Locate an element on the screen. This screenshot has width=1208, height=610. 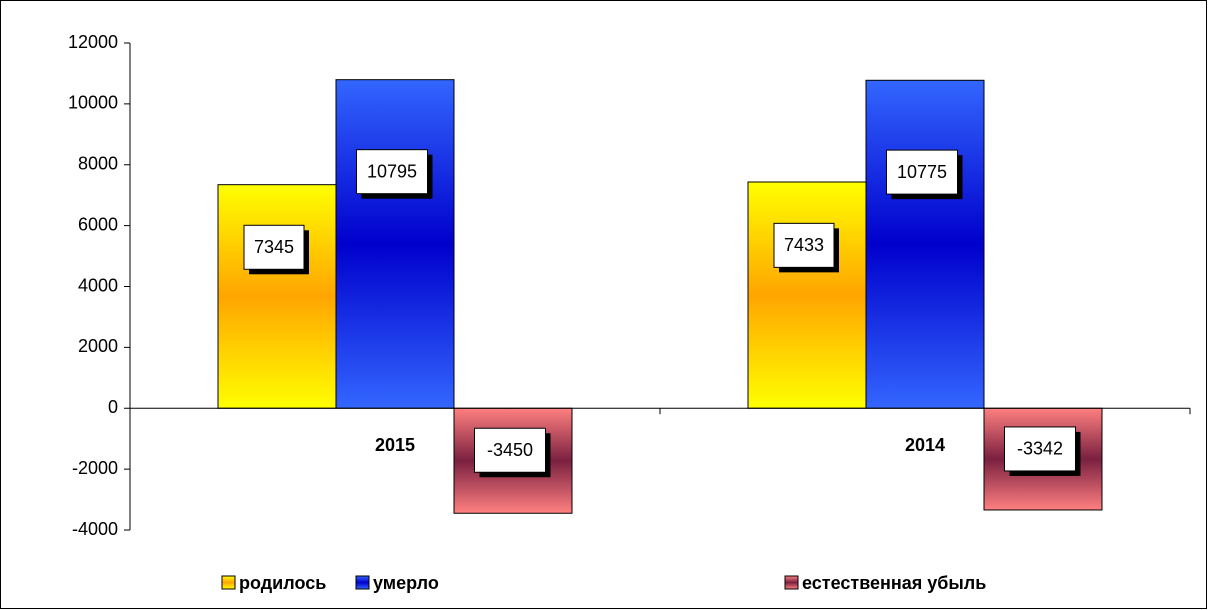
y-tick-label: 8000 is located at coordinates (98, 164).